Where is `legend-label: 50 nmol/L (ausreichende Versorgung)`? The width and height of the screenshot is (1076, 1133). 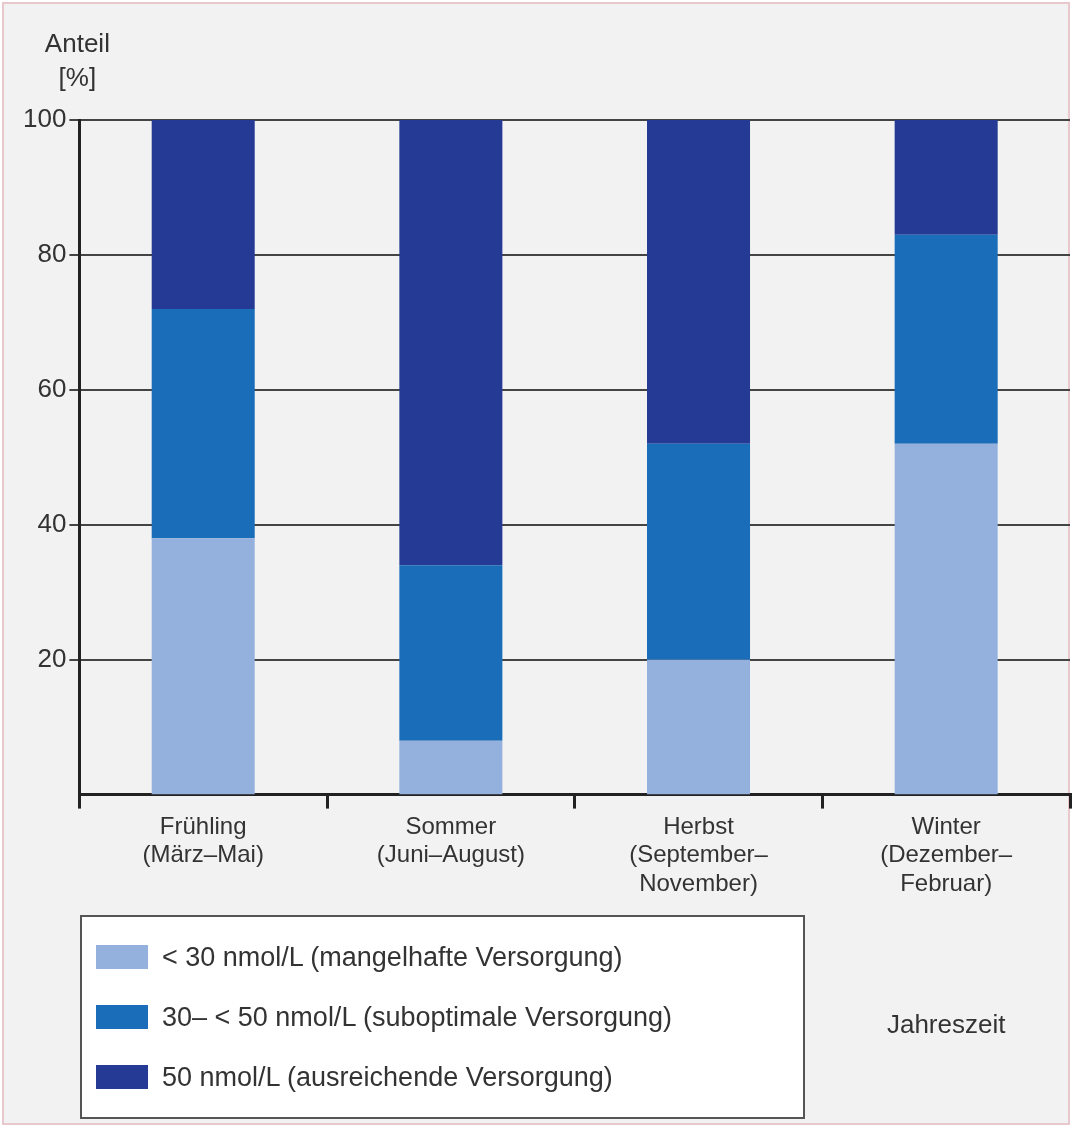
legend-label: 50 nmol/L (ausreichende Versorgung) is located at coordinates (387, 1077).